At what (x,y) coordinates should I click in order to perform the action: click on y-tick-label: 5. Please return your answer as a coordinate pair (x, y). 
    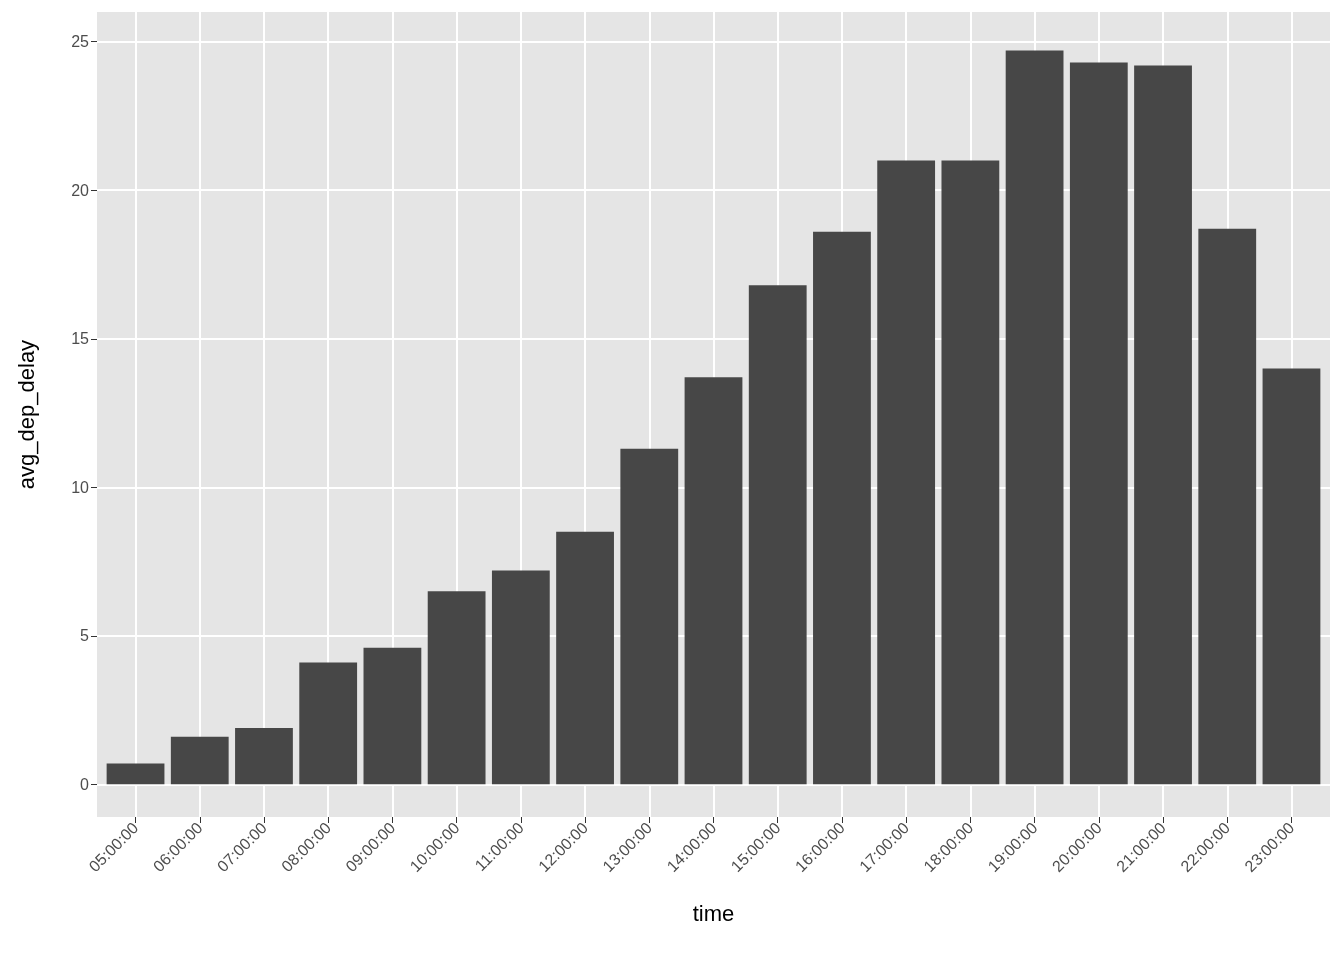
    Looking at the image, I should click on (85, 636).